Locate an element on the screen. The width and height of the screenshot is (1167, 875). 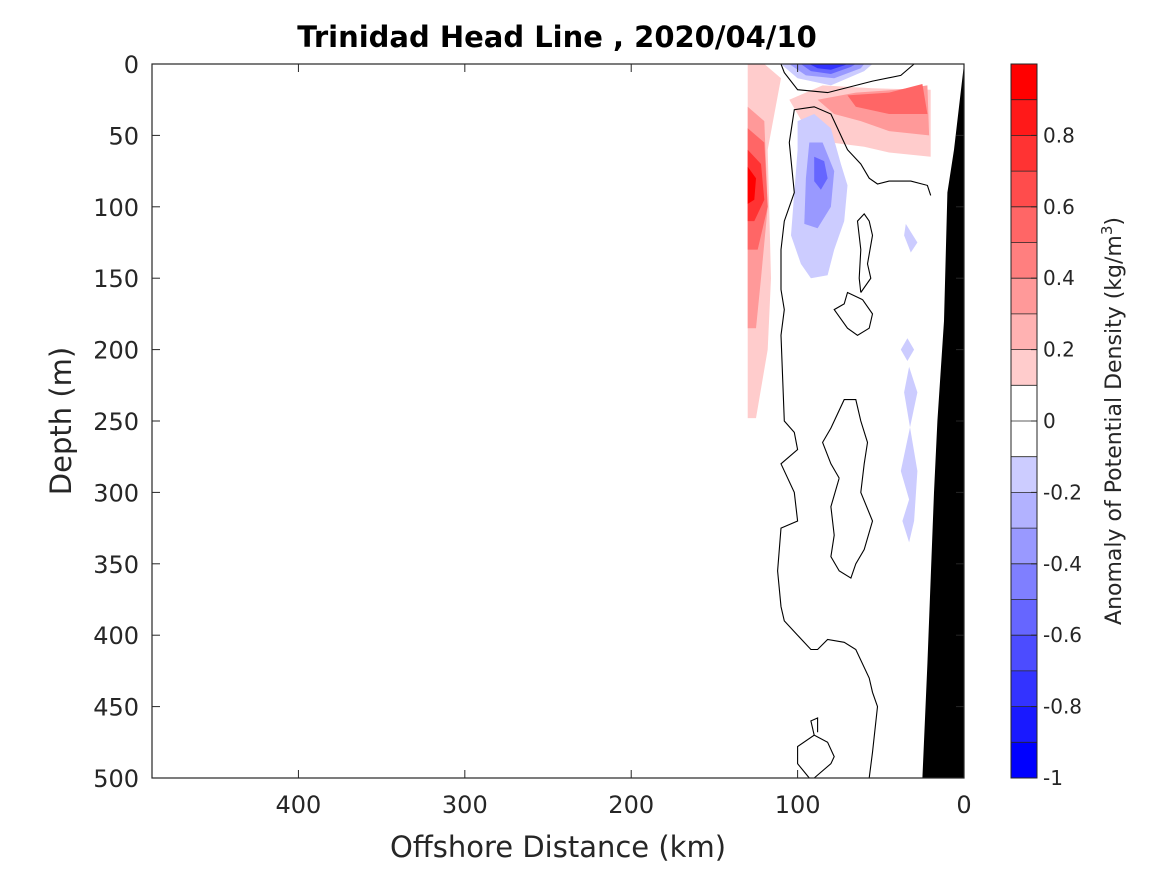
density-fill-regions is located at coordinates (839, 303).